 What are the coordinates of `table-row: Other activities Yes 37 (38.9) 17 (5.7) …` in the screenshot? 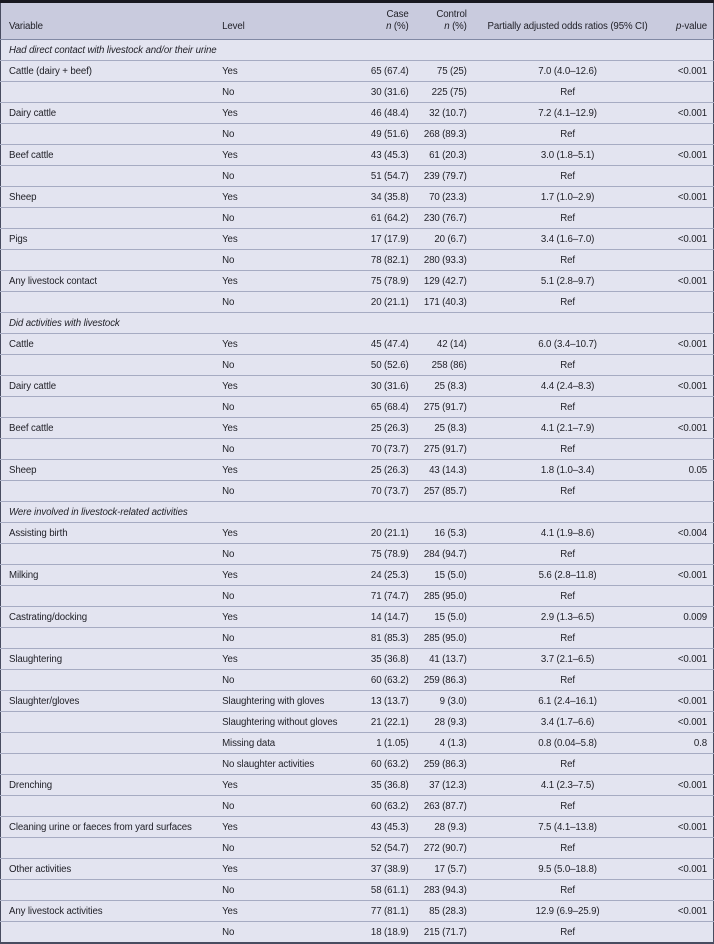 It's located at (357, 869).